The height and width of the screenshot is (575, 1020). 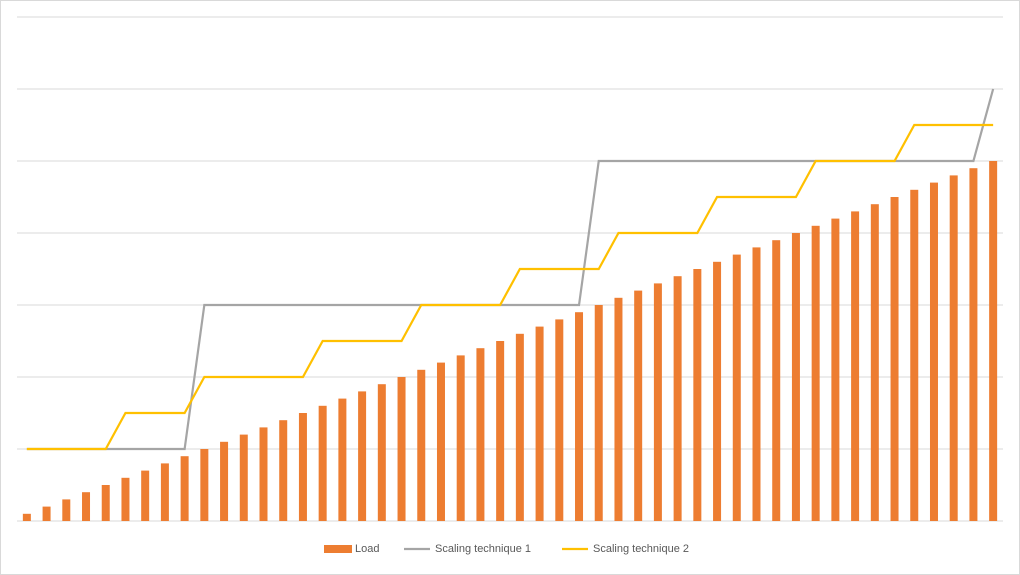 What do you see at coordinates (483, 549) in the screenshot?
I see `legend-label: Scaling technique 1` at bounding box center [483, 549].